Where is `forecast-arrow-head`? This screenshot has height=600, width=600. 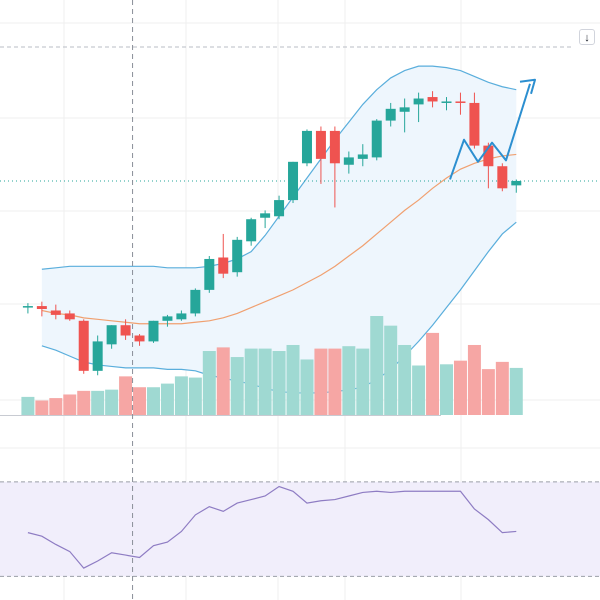 forecast-arrow-head is located at coordinates (527, 86).